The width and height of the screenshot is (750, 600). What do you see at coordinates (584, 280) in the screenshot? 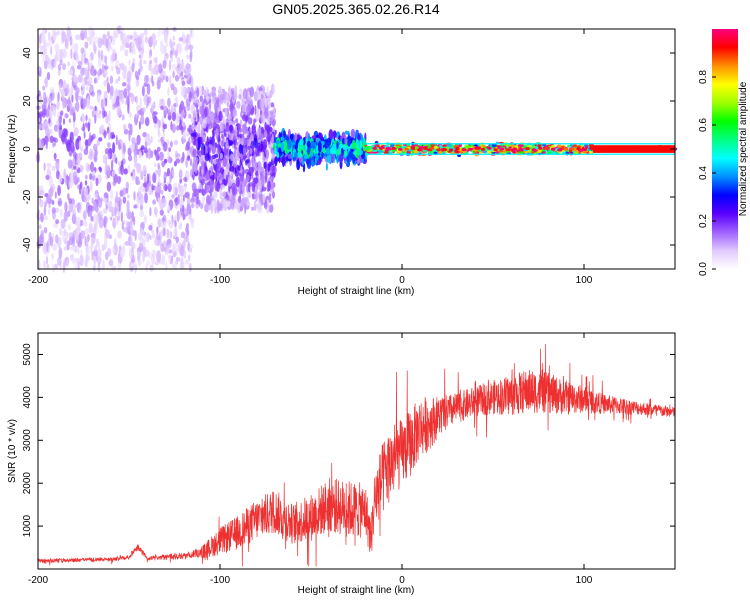
I see `heatmap-x-tick-label: 100` at bounding box center [584, 280].